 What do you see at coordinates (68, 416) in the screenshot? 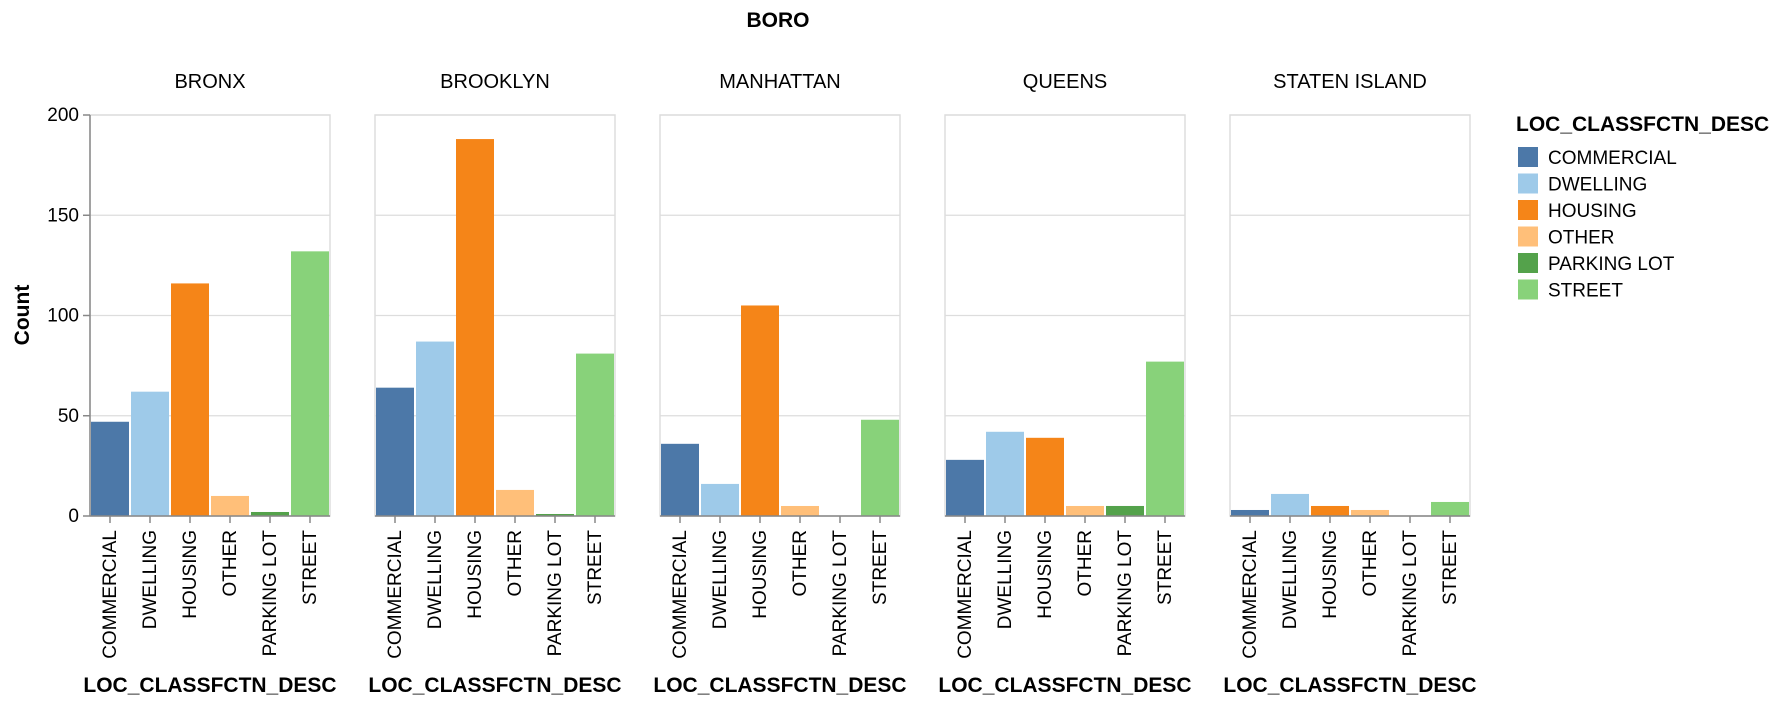
I see `y-tick-label: 50` at bounding box center [68, 416].